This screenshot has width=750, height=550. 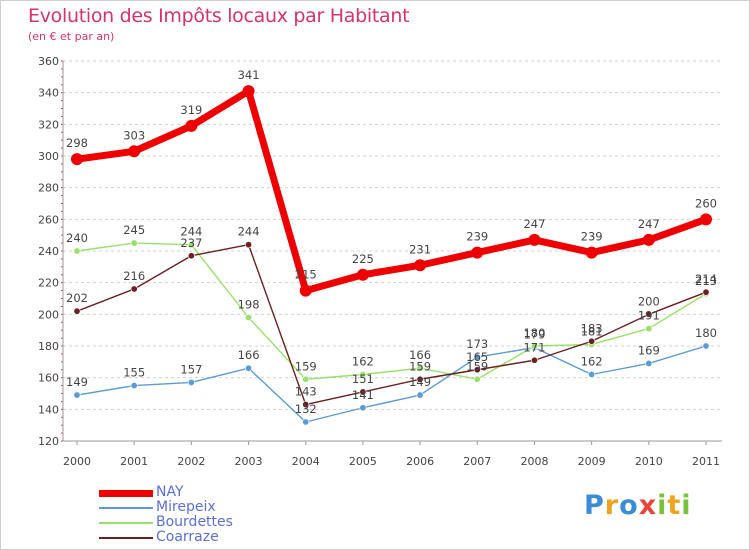 What do you see at coordinates (48, 124) in the screenshot?
I see `y-tick-label: 320` at bounding box center [48, 124].